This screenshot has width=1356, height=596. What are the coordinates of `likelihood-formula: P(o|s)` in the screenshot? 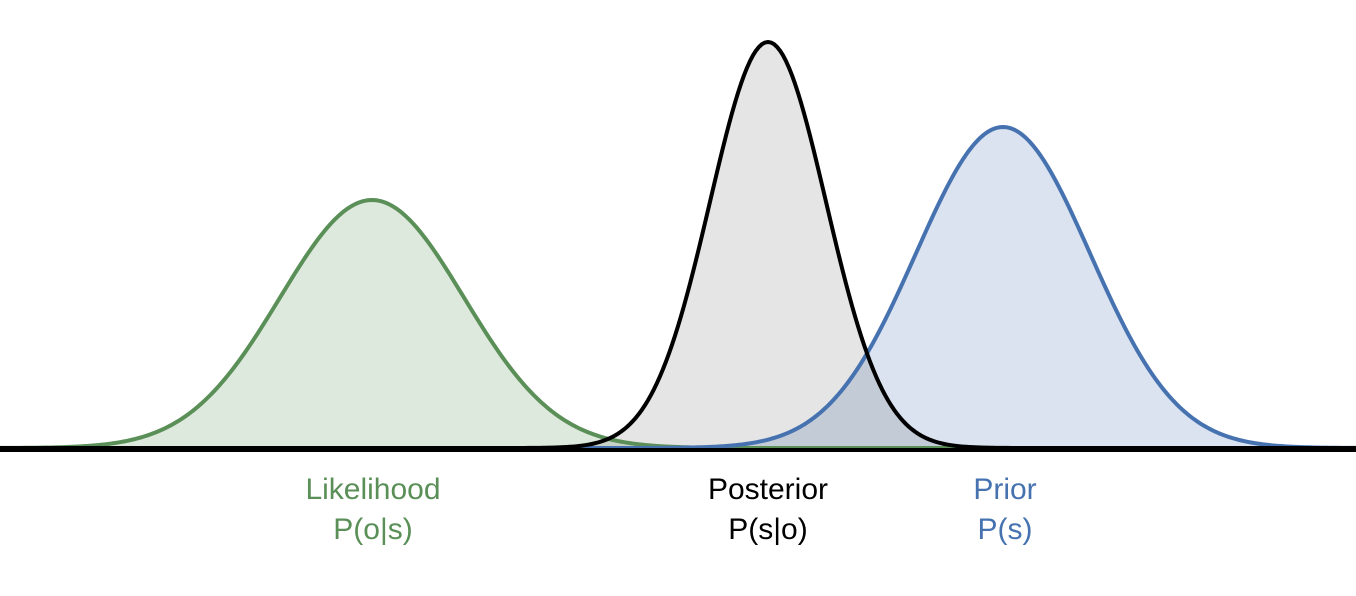 It's located at (372, 529).